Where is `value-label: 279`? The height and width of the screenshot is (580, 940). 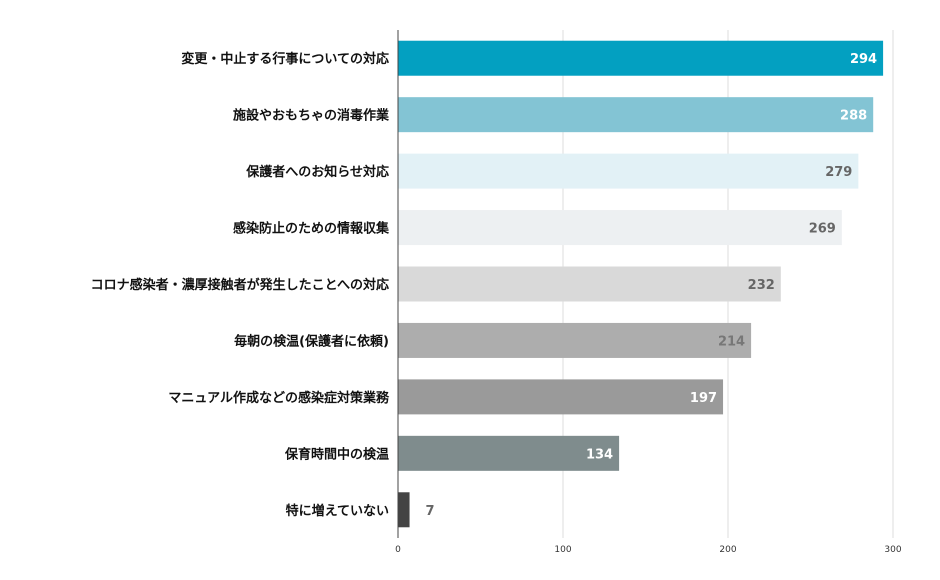 value-label: 279 is located at coordinates (838, 172).